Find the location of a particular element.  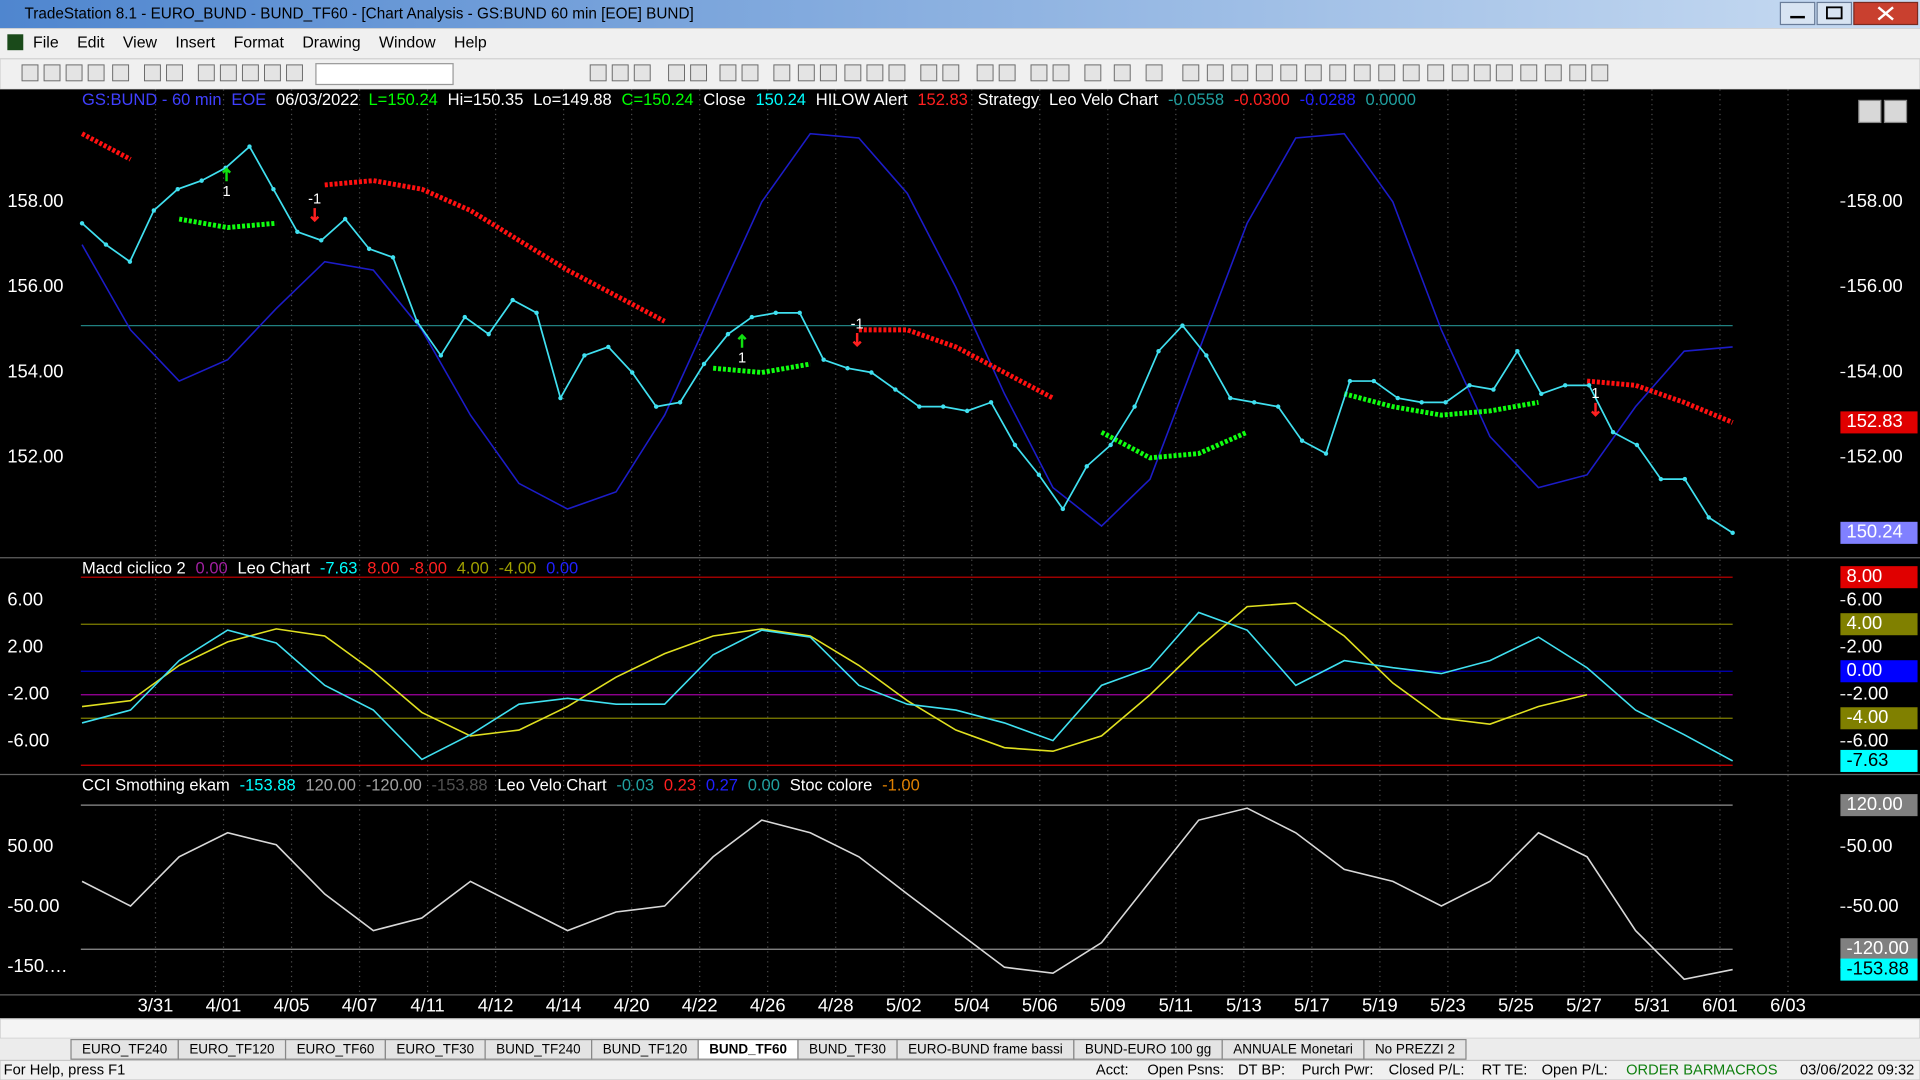

menu-item: Insert is located at coordinates (195, 43).